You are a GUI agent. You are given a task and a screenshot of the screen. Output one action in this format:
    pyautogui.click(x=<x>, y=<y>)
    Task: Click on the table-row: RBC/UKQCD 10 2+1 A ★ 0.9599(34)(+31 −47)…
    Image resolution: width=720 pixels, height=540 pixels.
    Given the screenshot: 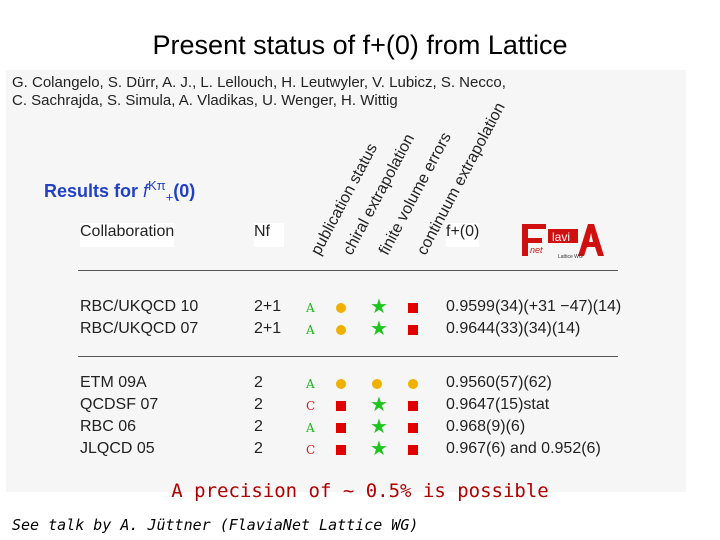 What is the action you would take?
    pyautogui.click(x=350, y=308)
    